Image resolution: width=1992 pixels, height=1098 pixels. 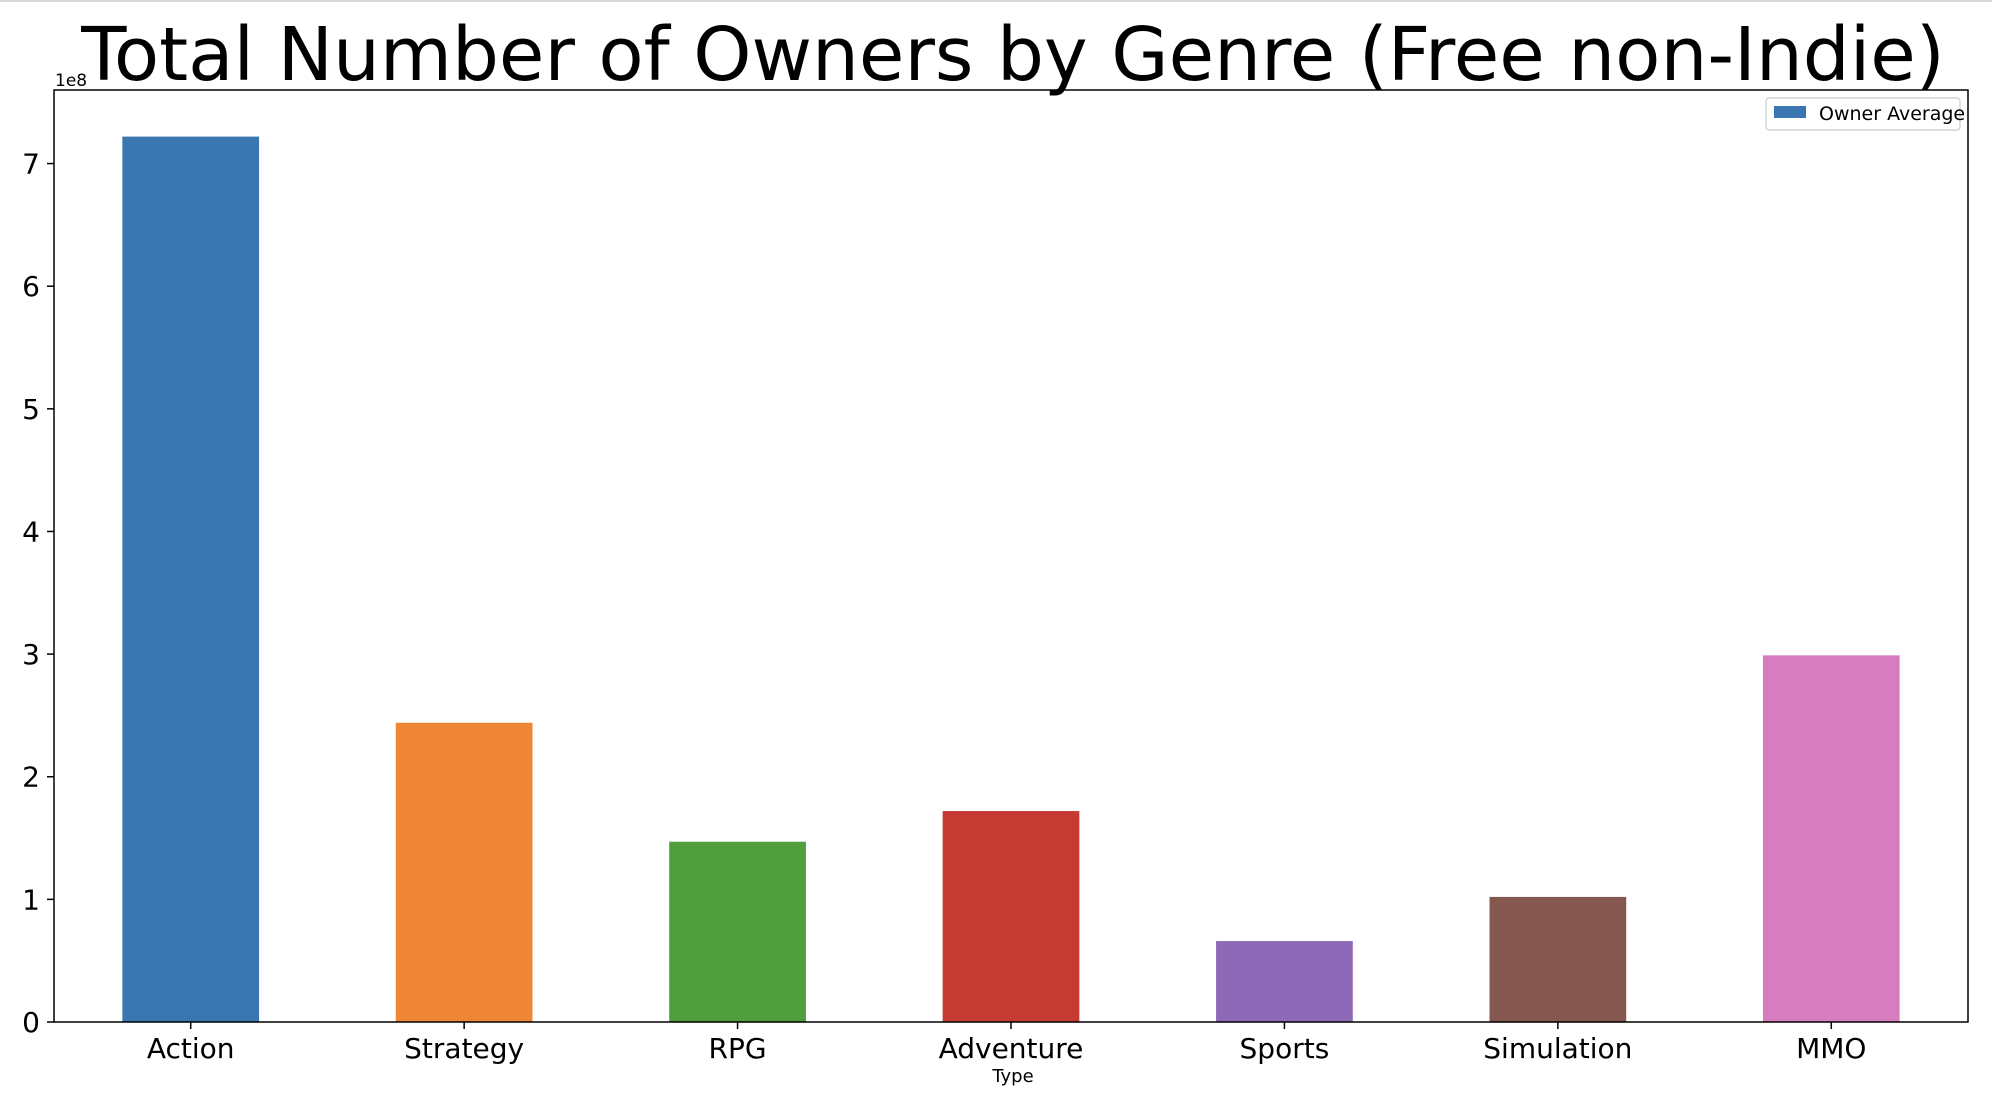 I want to click on legend: Owner Average, so click(x=1865, y=114).